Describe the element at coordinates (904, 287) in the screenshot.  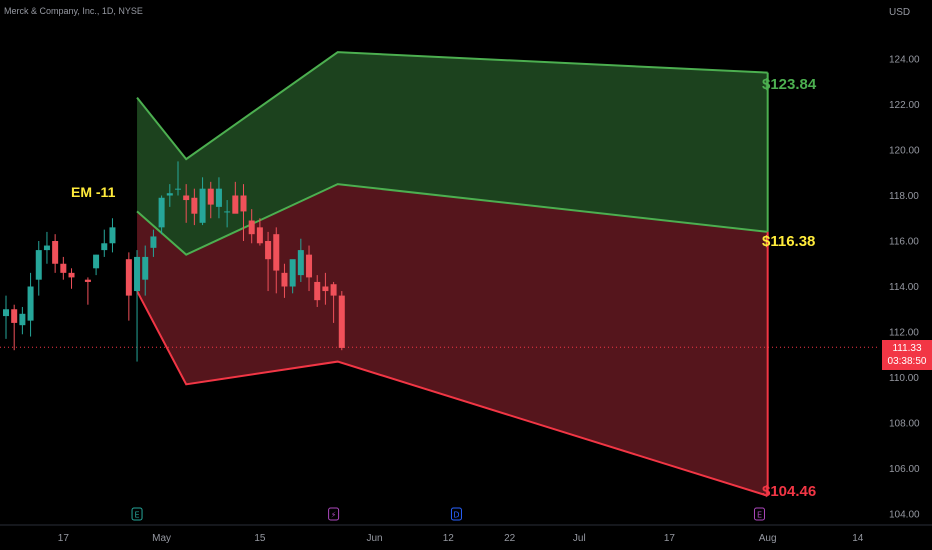
I see `y-tick-label: 114.00` at that location.